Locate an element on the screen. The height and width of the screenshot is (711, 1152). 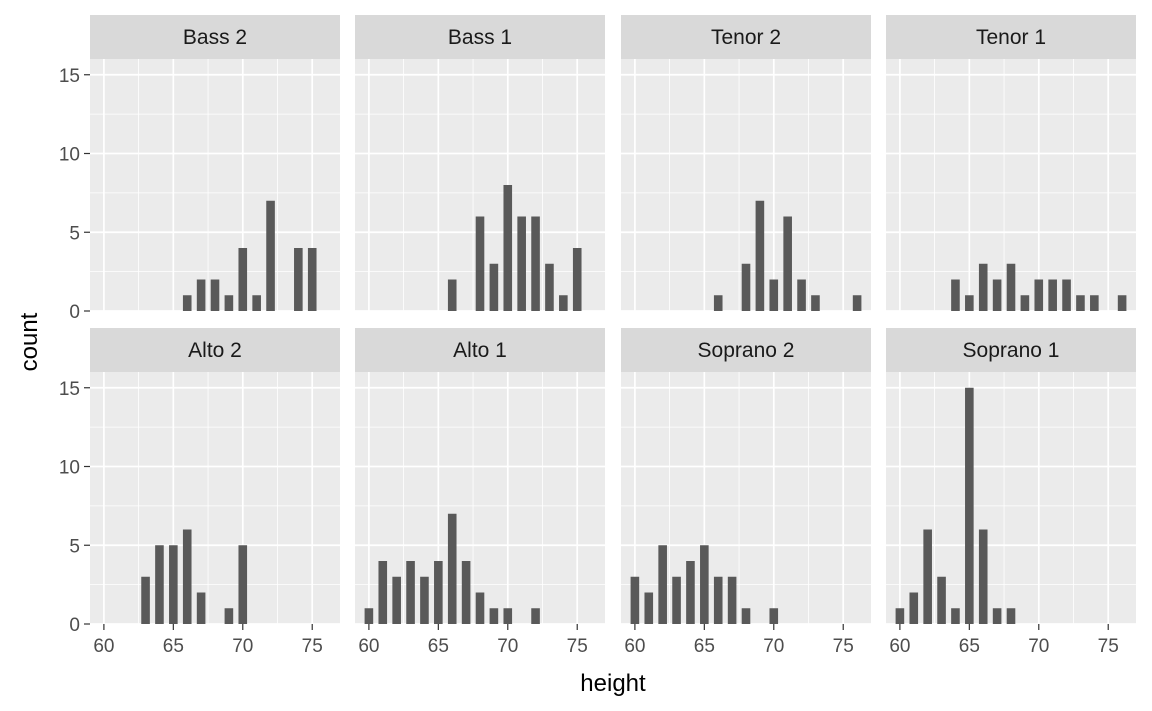
facet-strip-label: Alto 1 is located at coordinates (480, 350).